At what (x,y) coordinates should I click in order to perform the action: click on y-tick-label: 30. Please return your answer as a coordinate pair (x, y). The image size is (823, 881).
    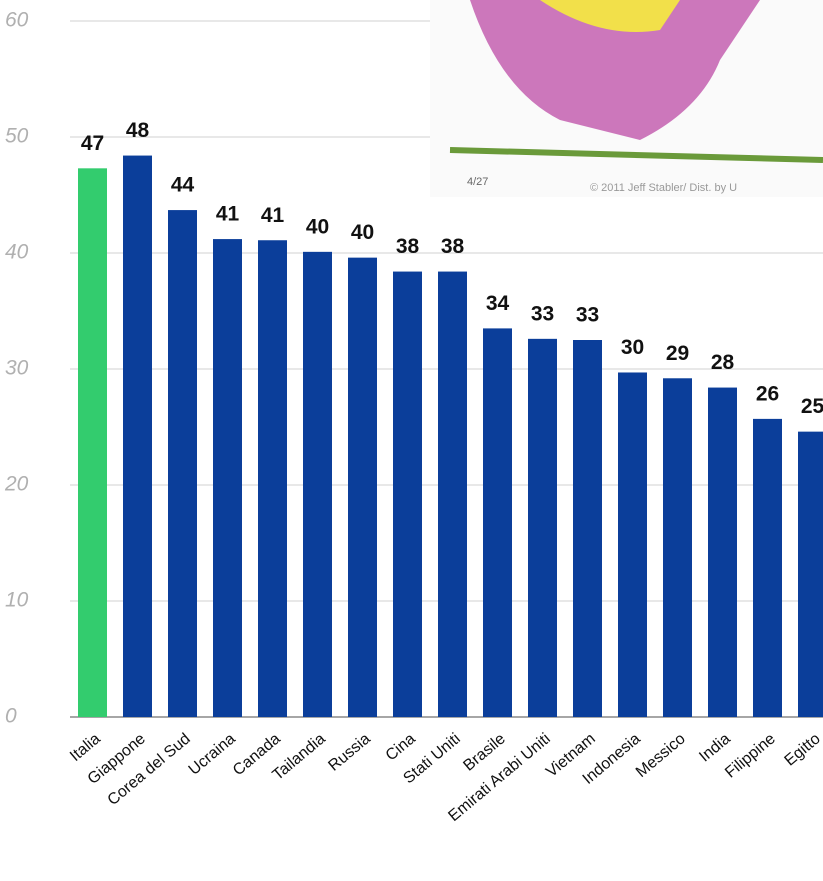
    Looking at the image, I should click on (17, 368).